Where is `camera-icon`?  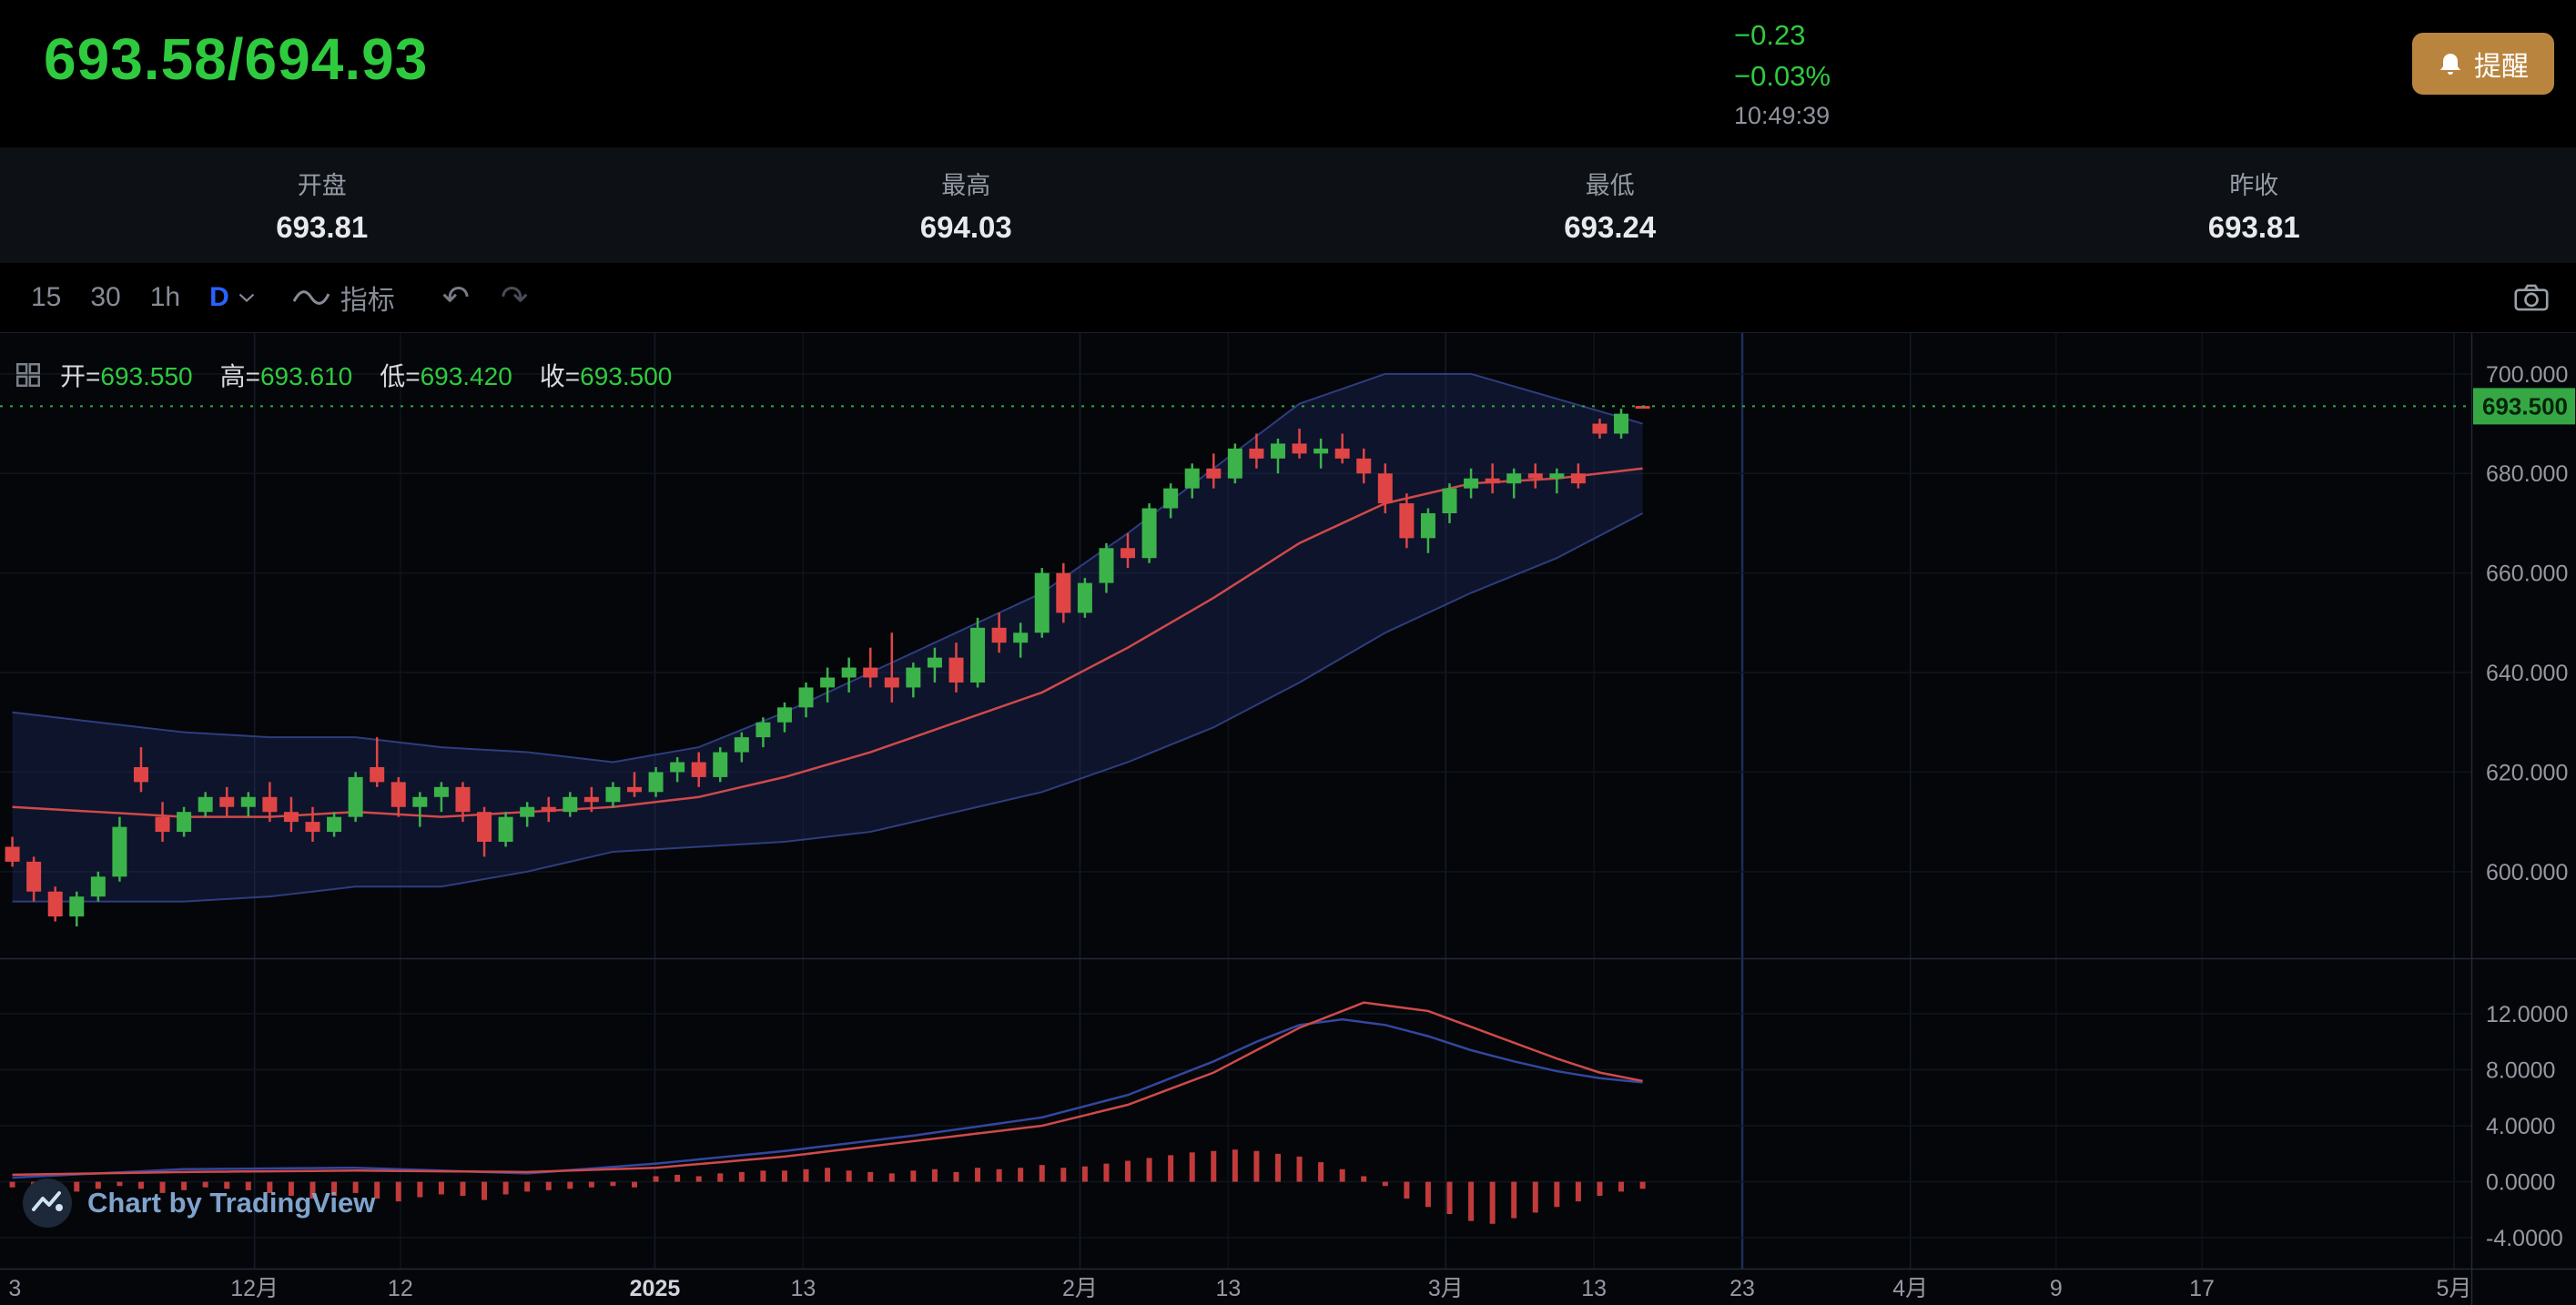 camera-icon is located at coordinates (2531, 297).